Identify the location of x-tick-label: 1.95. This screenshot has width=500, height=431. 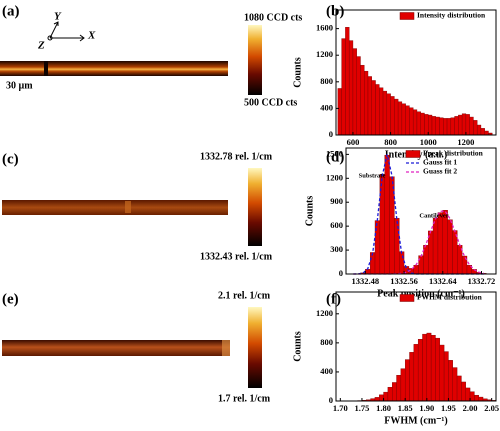
(448, 408).